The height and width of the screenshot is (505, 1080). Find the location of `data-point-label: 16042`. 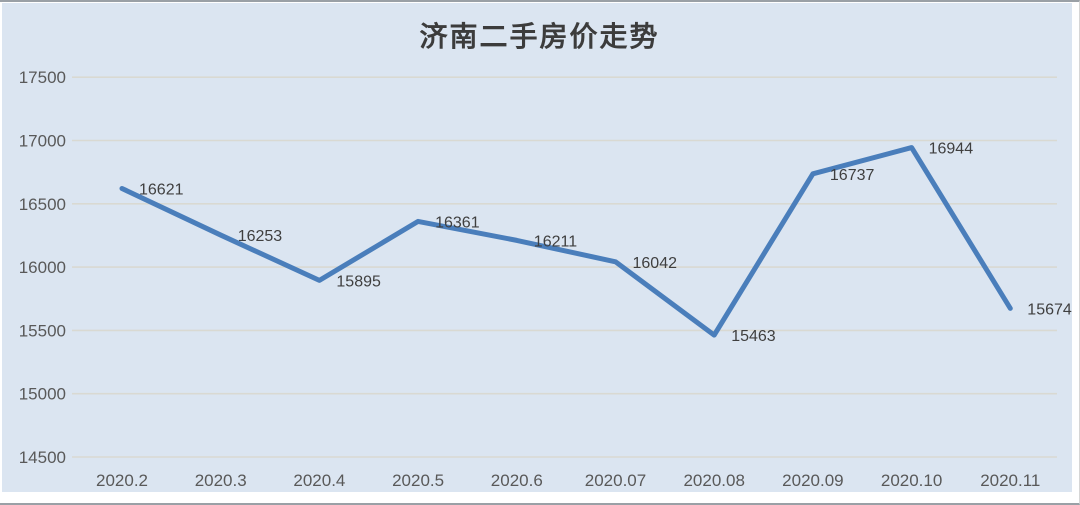

data-point-label: 16042 is located at coordinates (655, 263).